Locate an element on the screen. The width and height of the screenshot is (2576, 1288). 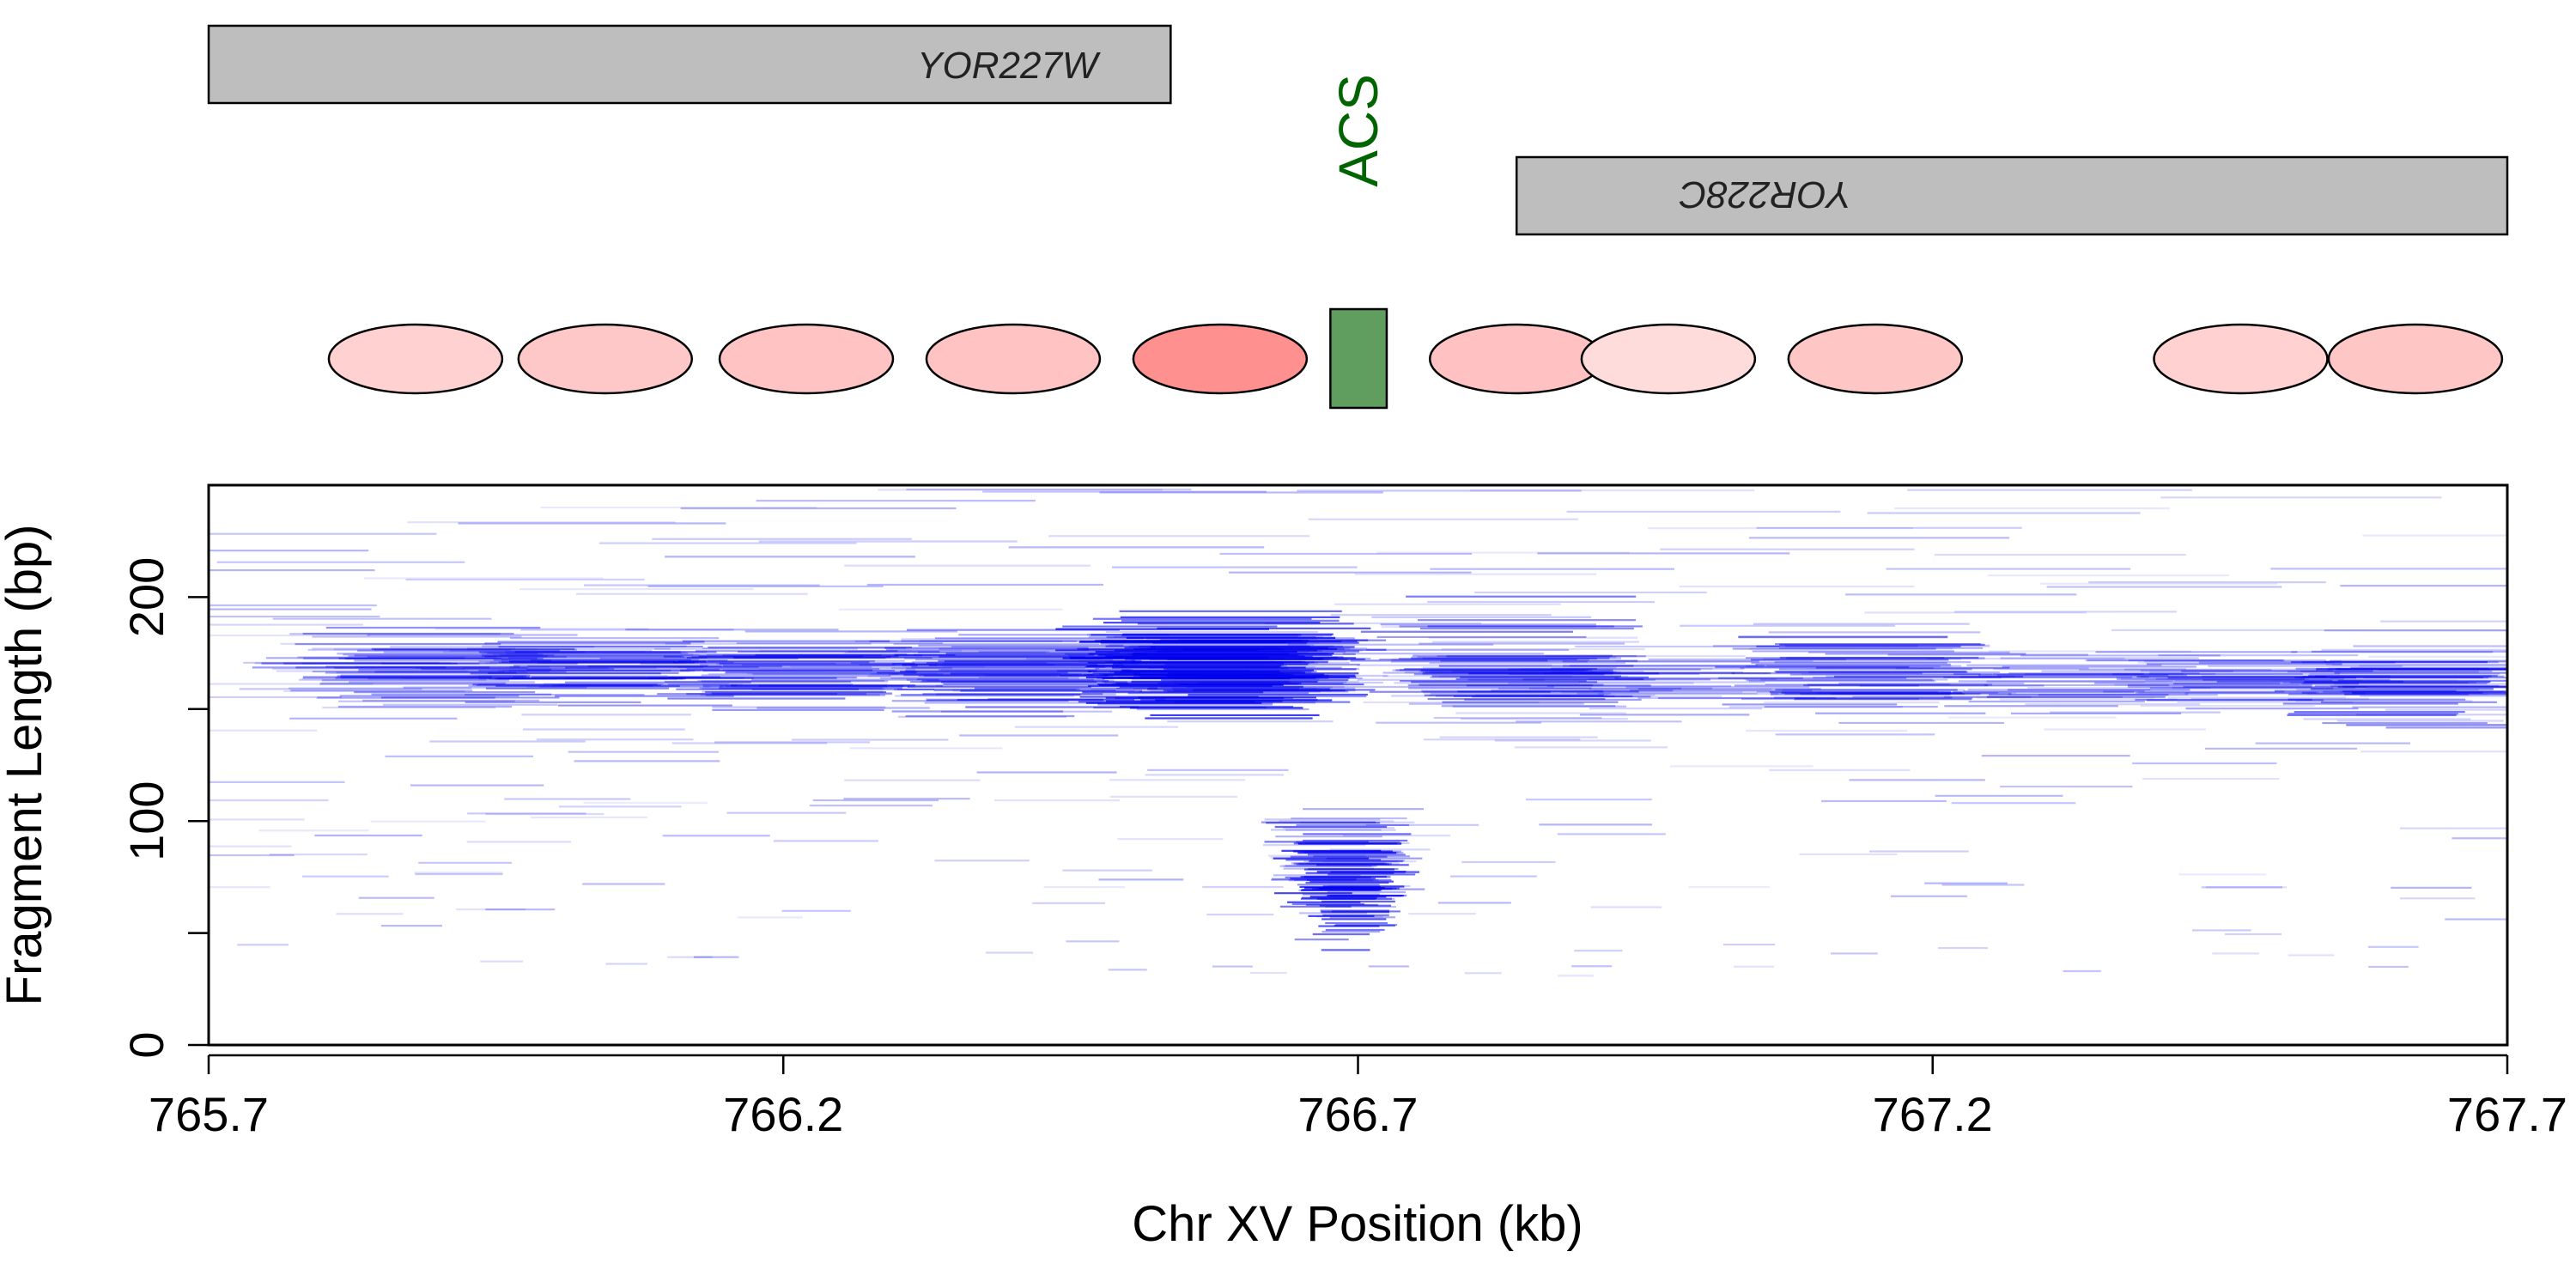
x-tick-label-2: 766.7 is located at coordinates (1357, 1114).